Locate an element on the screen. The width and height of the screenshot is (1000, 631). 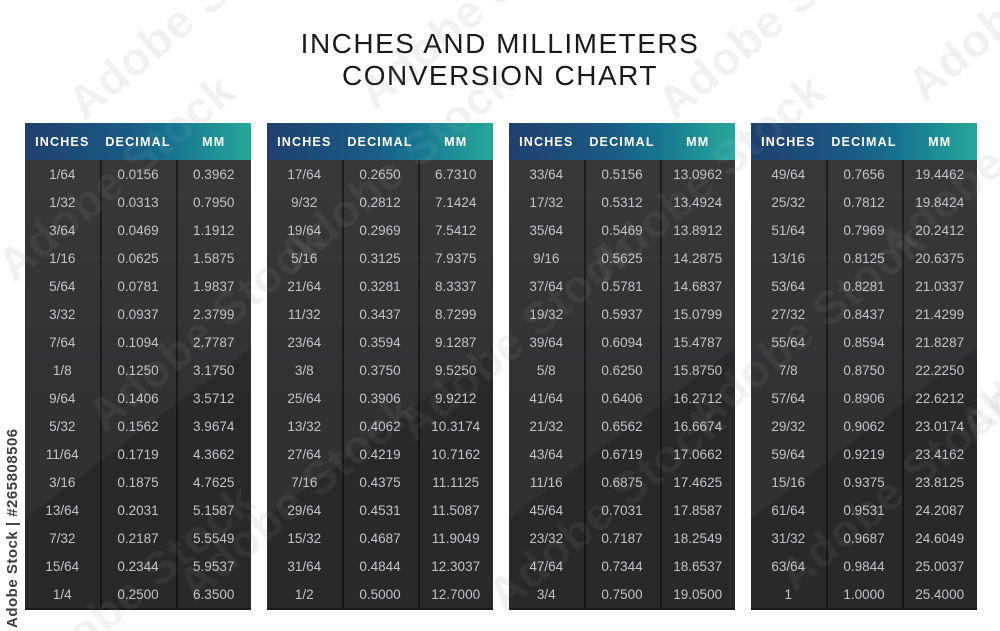
table-cell: 11.9049 is located at coordinates (455, 538).